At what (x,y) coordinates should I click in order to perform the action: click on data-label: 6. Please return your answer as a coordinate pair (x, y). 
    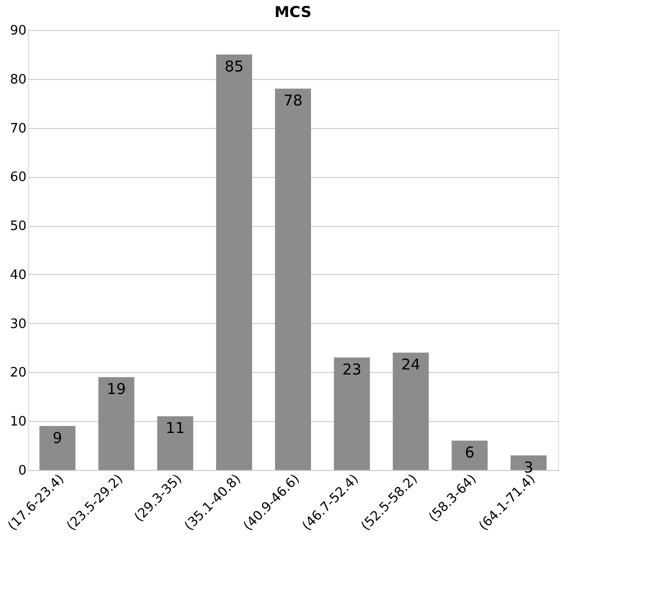
    Looking at the image, I should click on (469, 453).